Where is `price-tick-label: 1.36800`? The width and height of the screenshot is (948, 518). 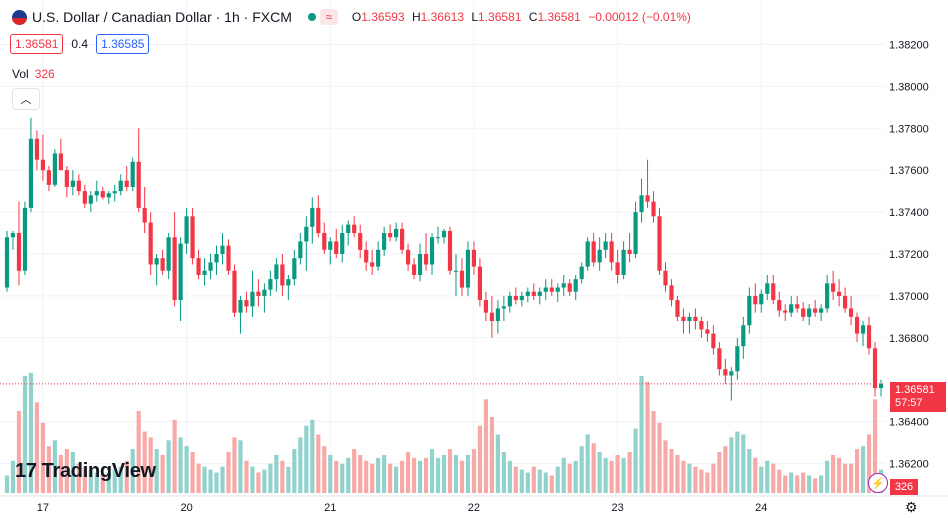 price-tick-label: 1.36800 is located at coordinates (909, 339).